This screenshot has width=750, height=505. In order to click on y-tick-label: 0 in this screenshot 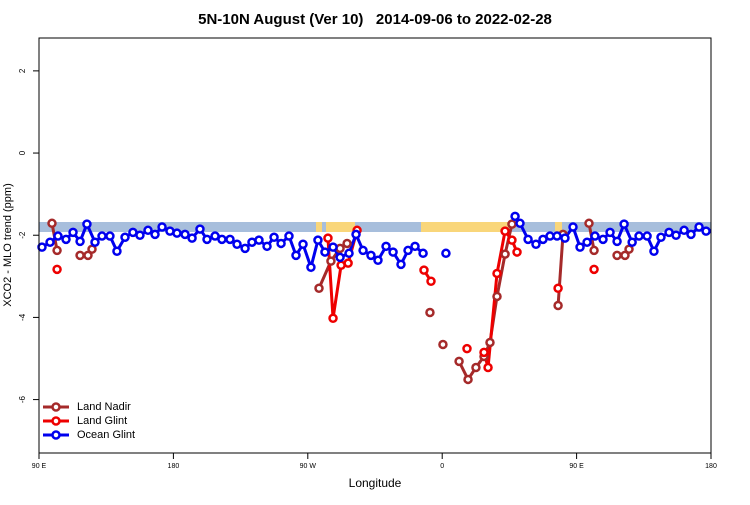, I will do `click(22, 152)`.